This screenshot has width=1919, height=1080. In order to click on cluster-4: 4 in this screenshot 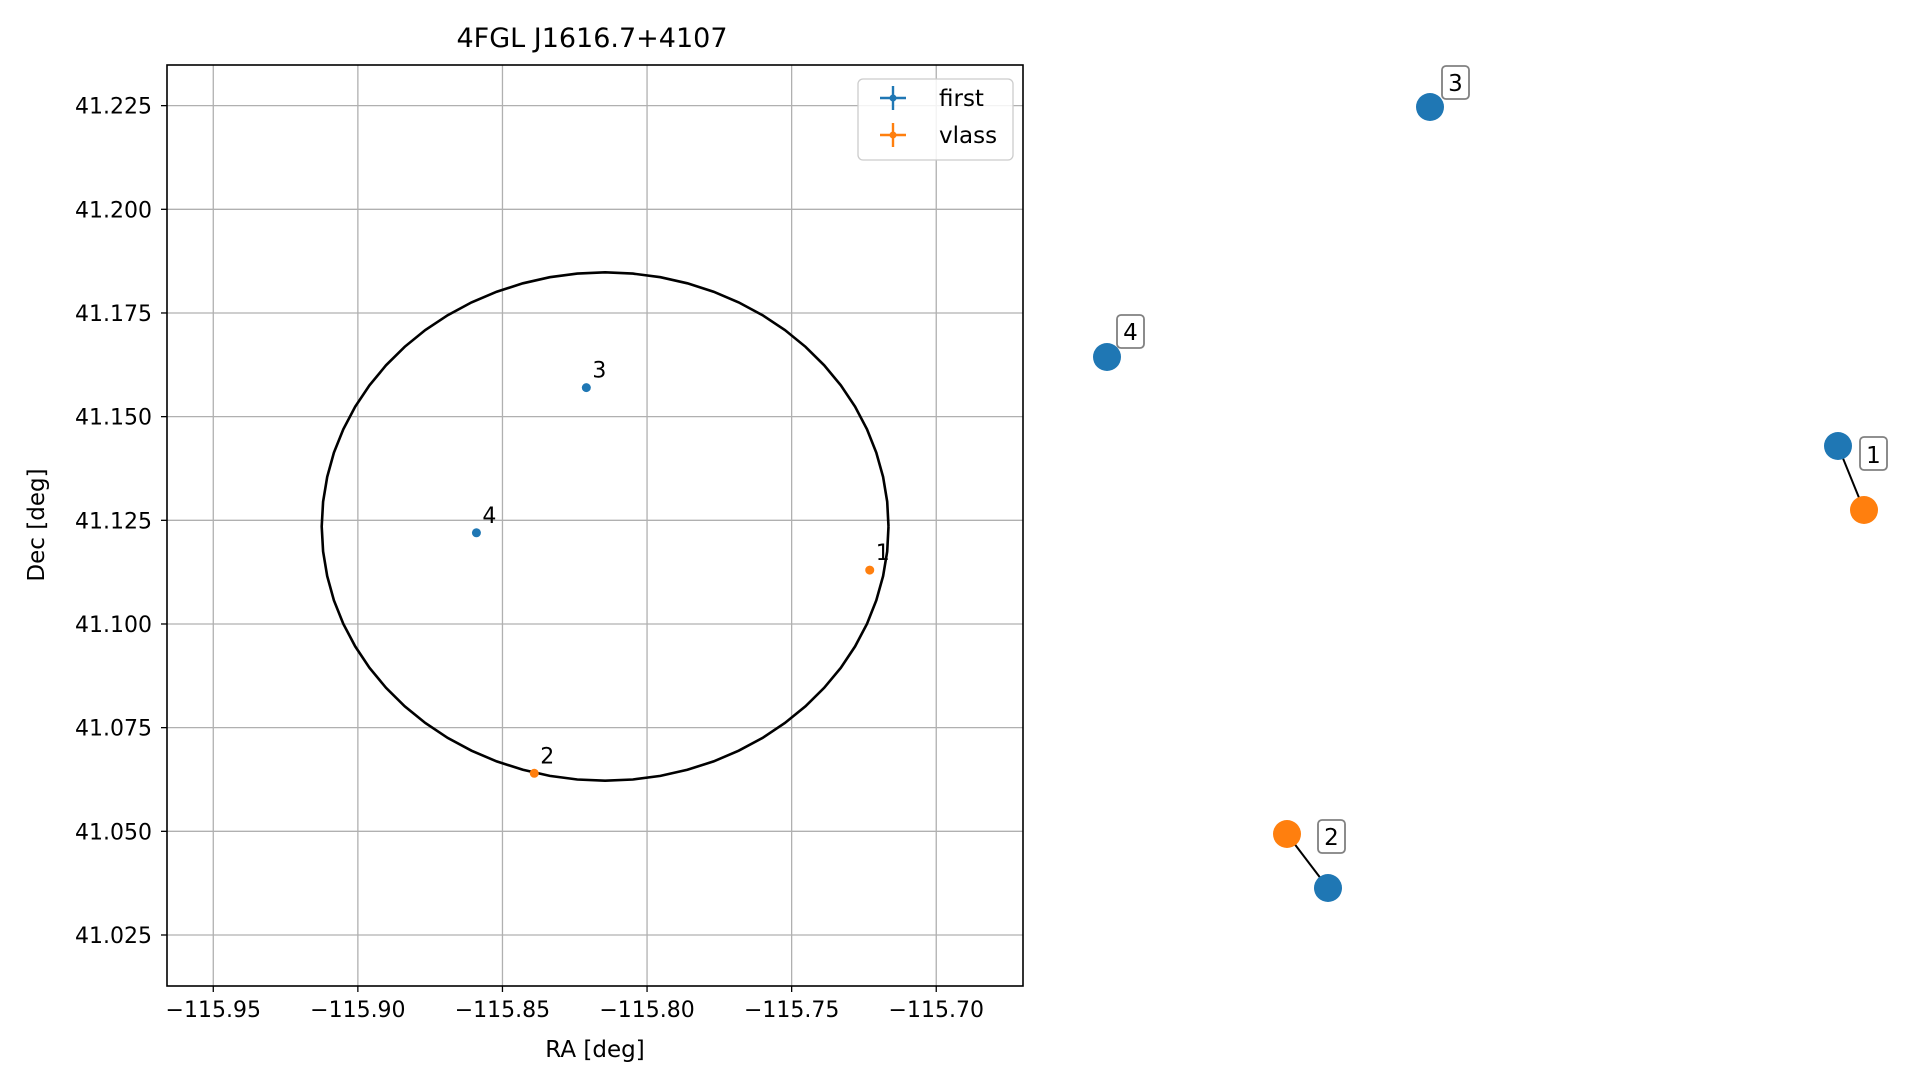, I will do `click(1119, 342)`.